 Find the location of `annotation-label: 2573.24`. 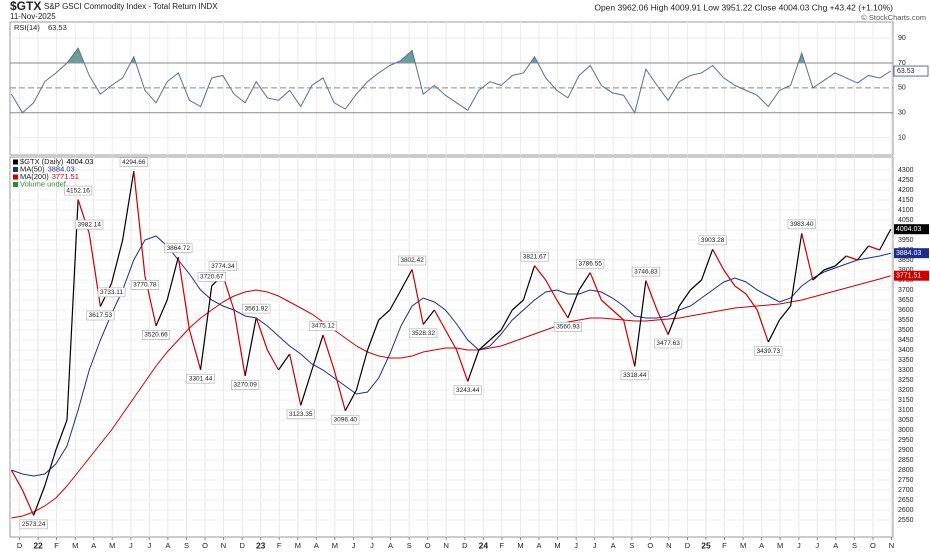

annotation-label: 2573.24 is located at coordinates (34, 524).